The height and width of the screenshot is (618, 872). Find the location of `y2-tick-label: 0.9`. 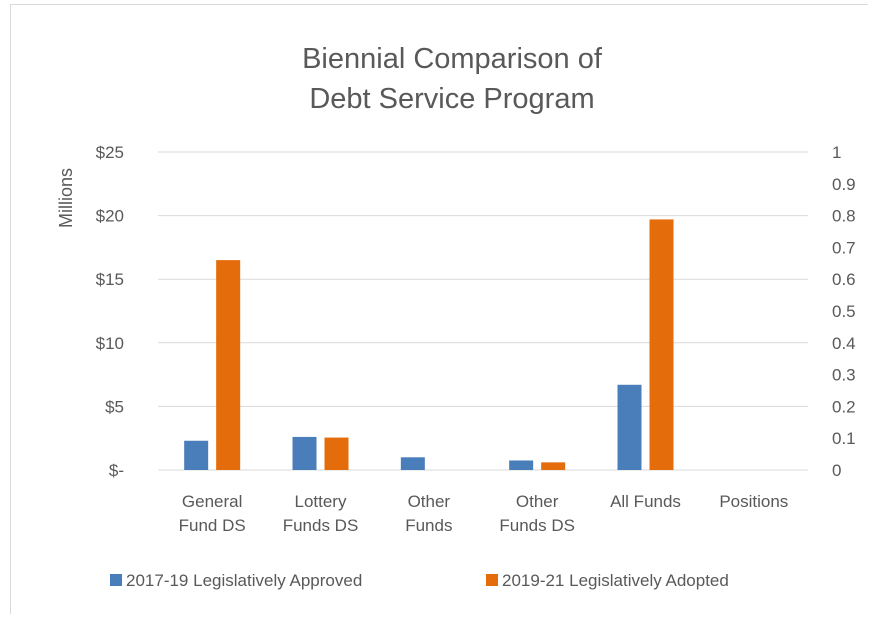

y2-tick-label: 0.9 is located at coordinates (844, 184).